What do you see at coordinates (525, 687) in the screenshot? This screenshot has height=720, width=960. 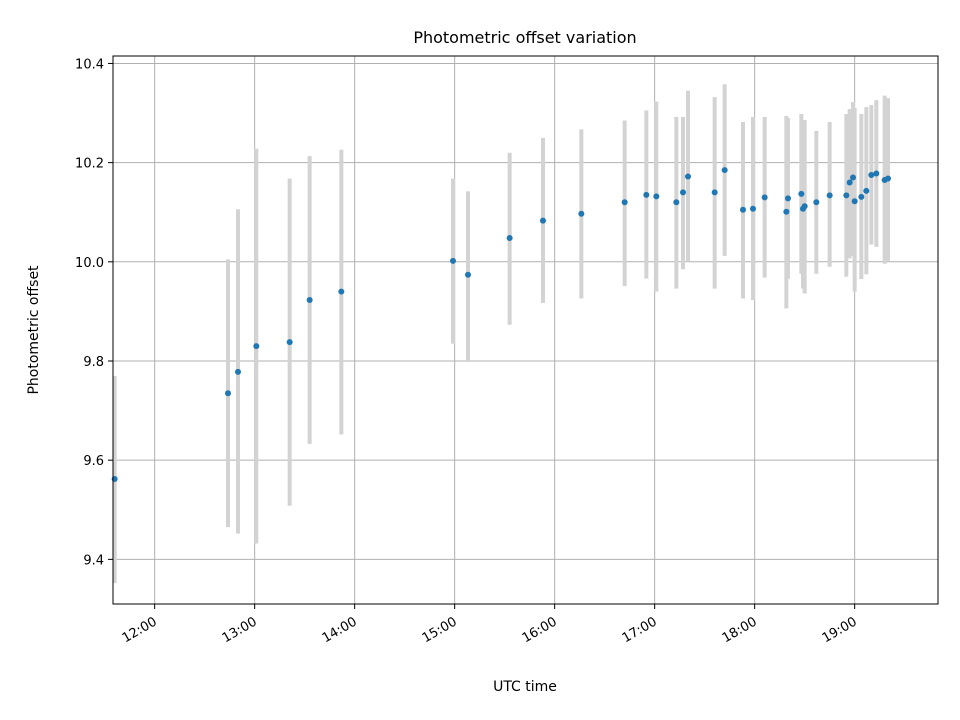 I see `x-axis-label: UTC time` at bounding box center [525, 687].